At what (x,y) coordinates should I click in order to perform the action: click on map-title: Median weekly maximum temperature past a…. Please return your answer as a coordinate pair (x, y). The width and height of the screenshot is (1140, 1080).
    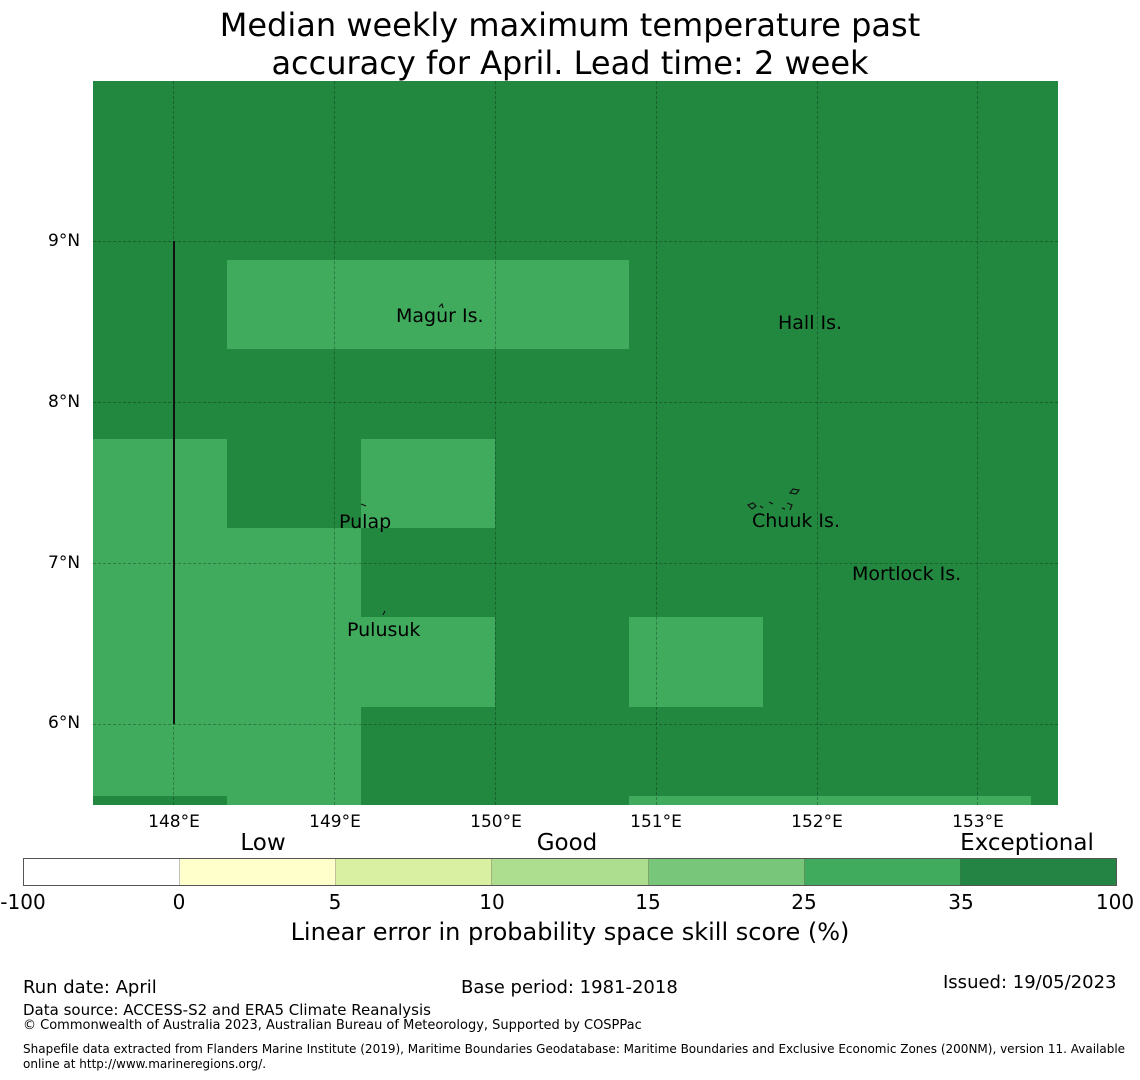
    Looking at the image, I should click on (570, 44).